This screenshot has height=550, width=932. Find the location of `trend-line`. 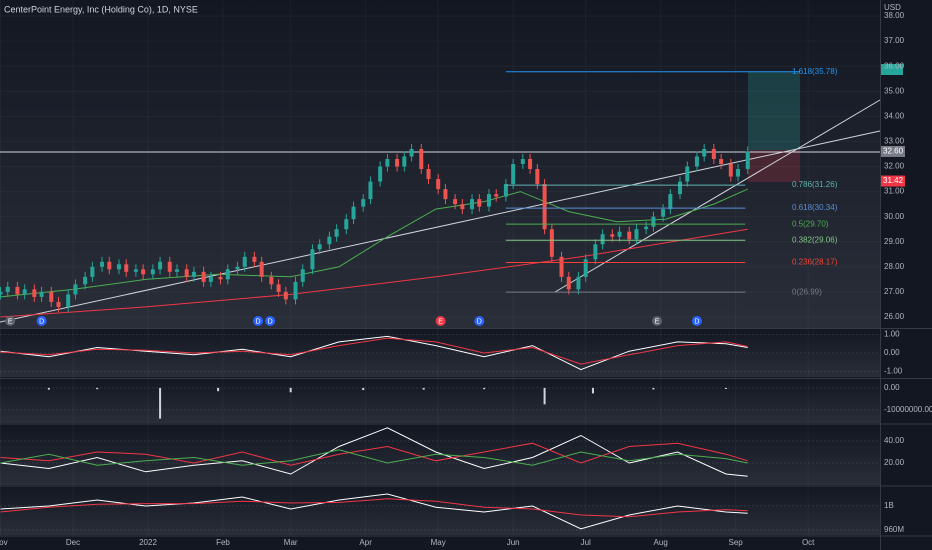

trend-line is located at coordinates (717, 196).